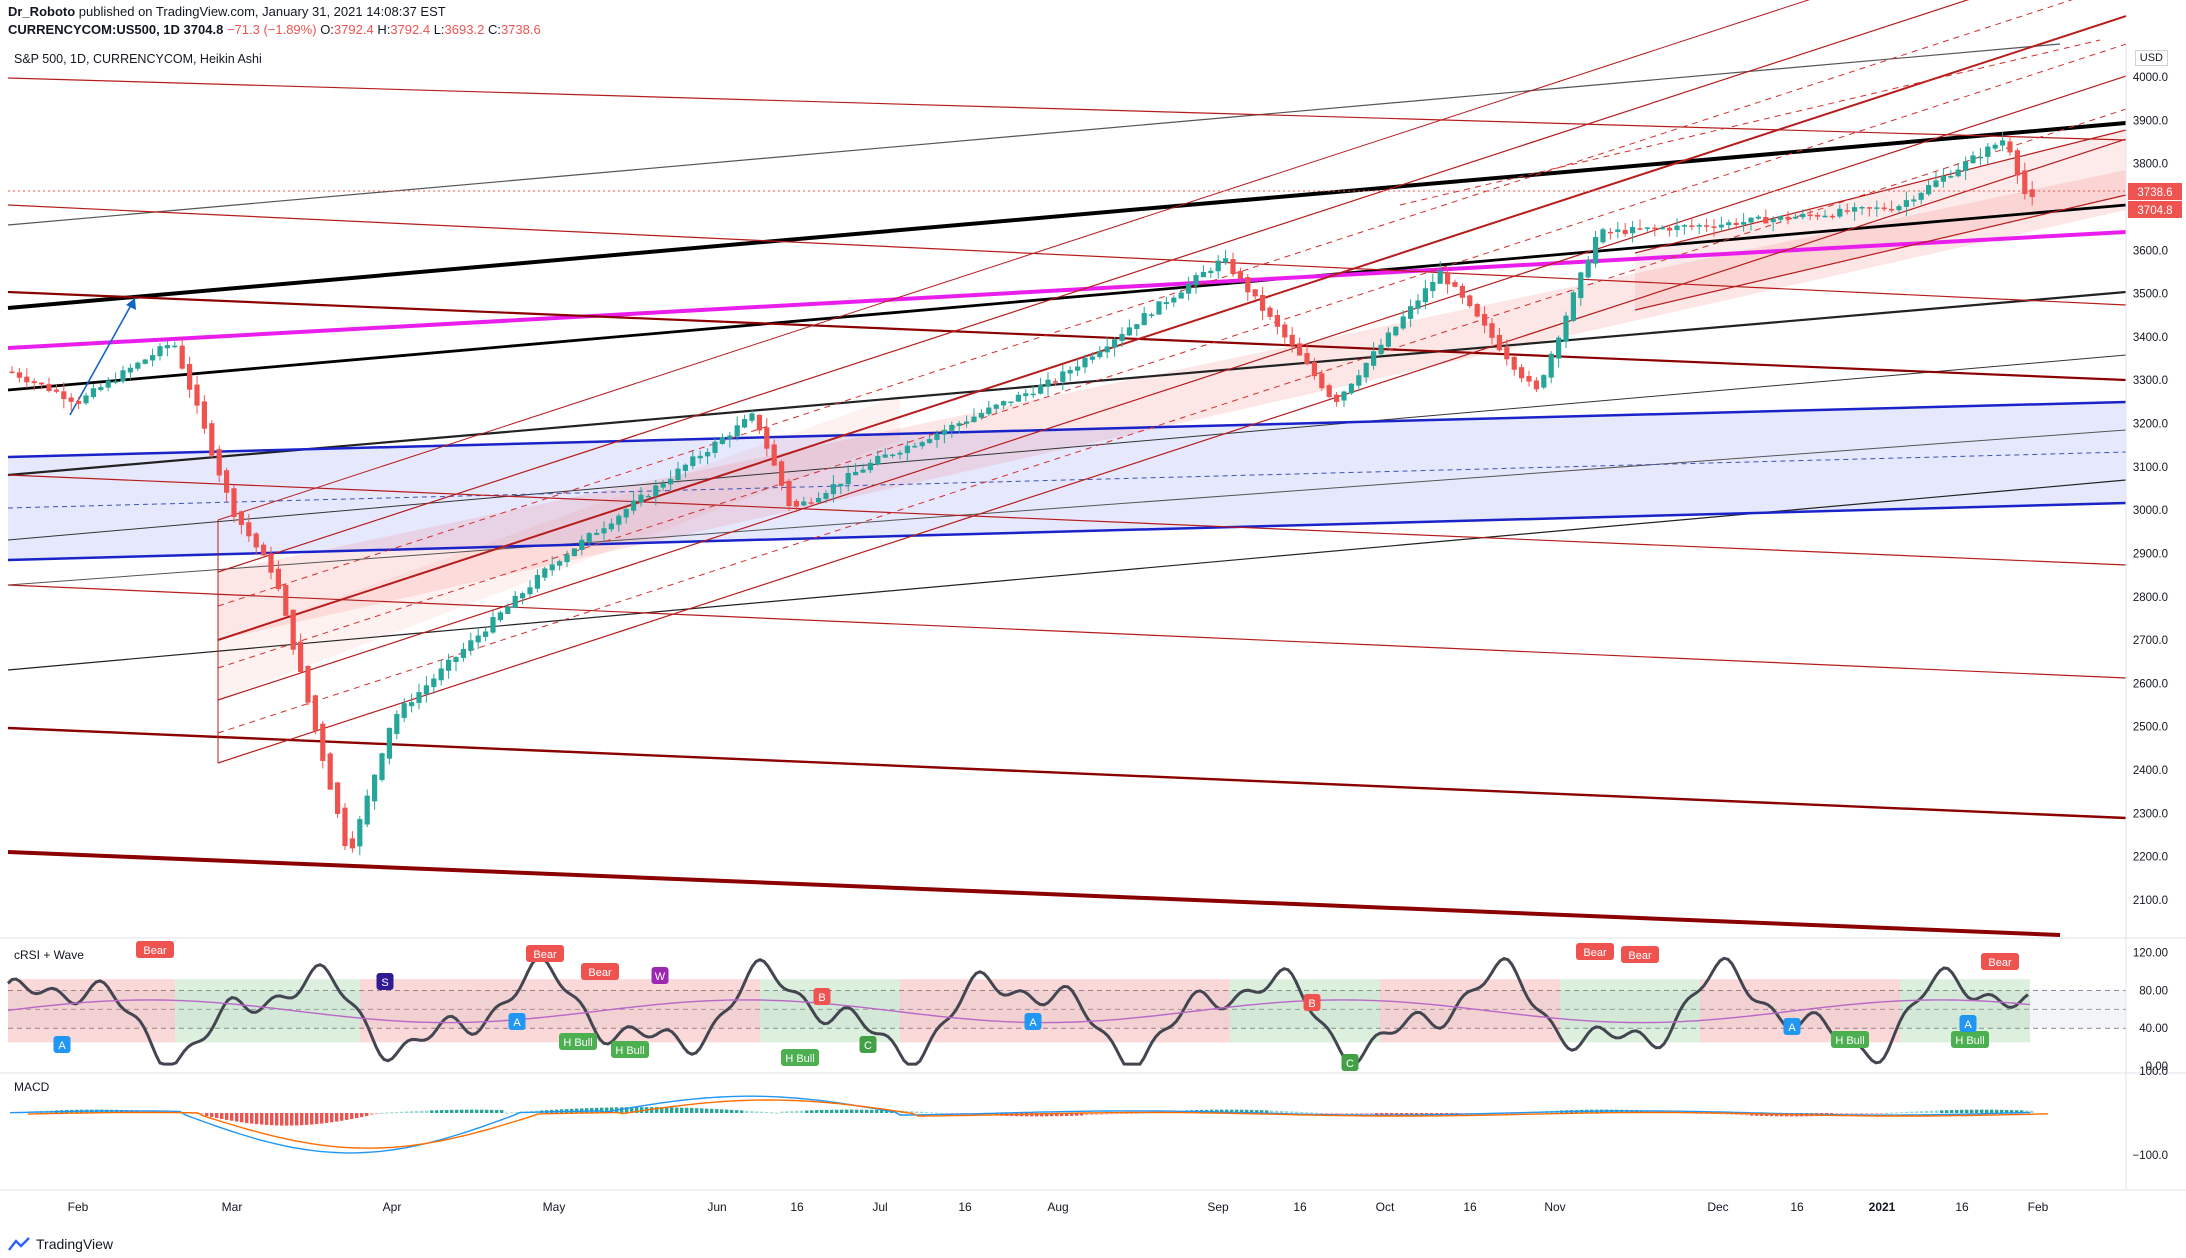 The width and height of the screenshot is (2186, 1258). What do you see at coordinates (2151, 58) in the screenshot?
I see `currency-unit: USD` at bounding box center [2151, 58].